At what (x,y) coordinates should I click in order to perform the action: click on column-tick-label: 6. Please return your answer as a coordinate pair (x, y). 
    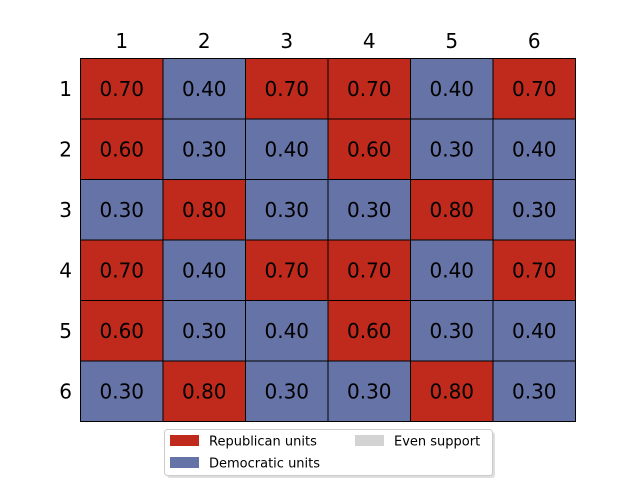
    Looking at the image, I should click on (534, 41).